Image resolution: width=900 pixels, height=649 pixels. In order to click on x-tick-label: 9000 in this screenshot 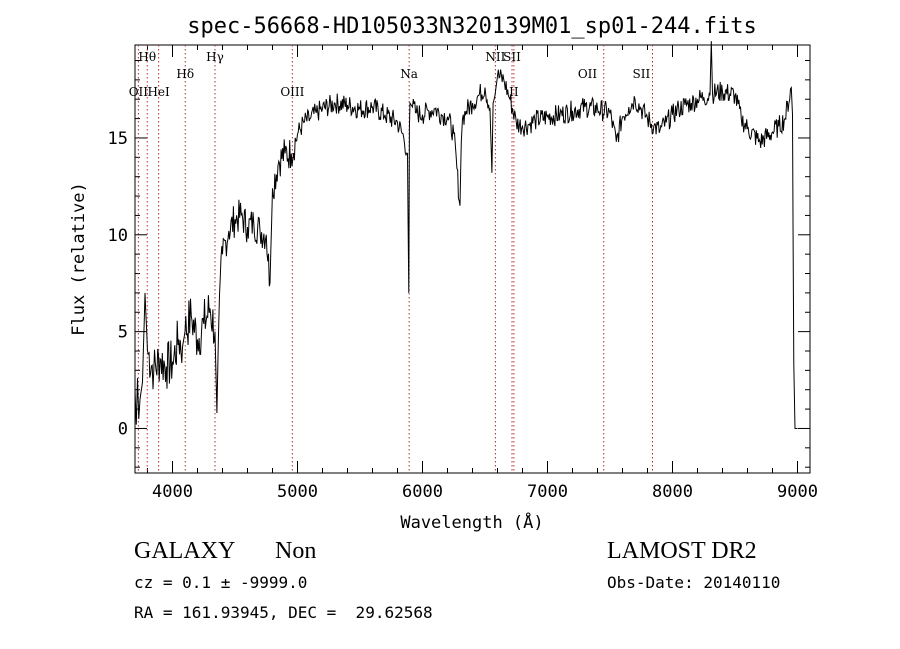, I will do `click(797, 492)`.